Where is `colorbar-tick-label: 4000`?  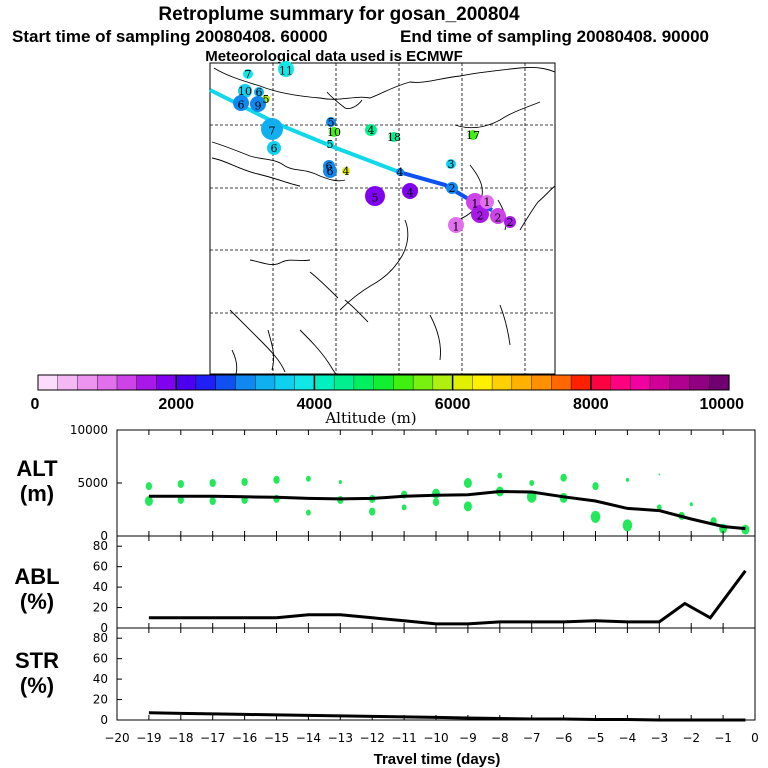
colorbar-tick-label: 4000 is located at coordinates (315, 404).